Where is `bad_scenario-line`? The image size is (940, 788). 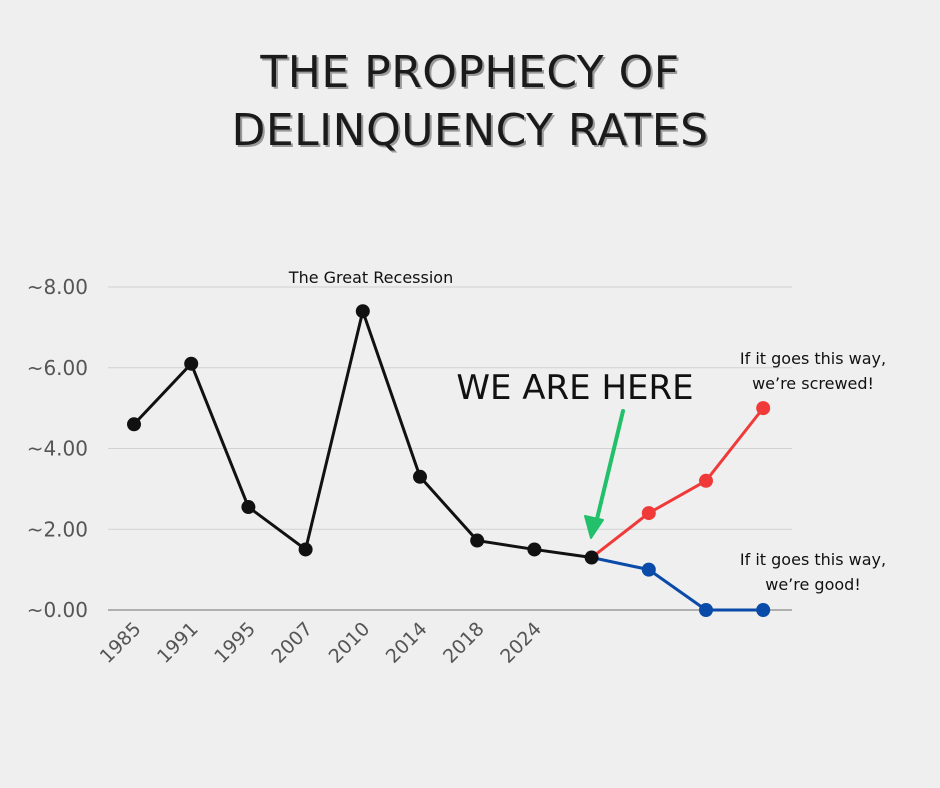 bad_scenario-line is located at coordinates (677, 483).